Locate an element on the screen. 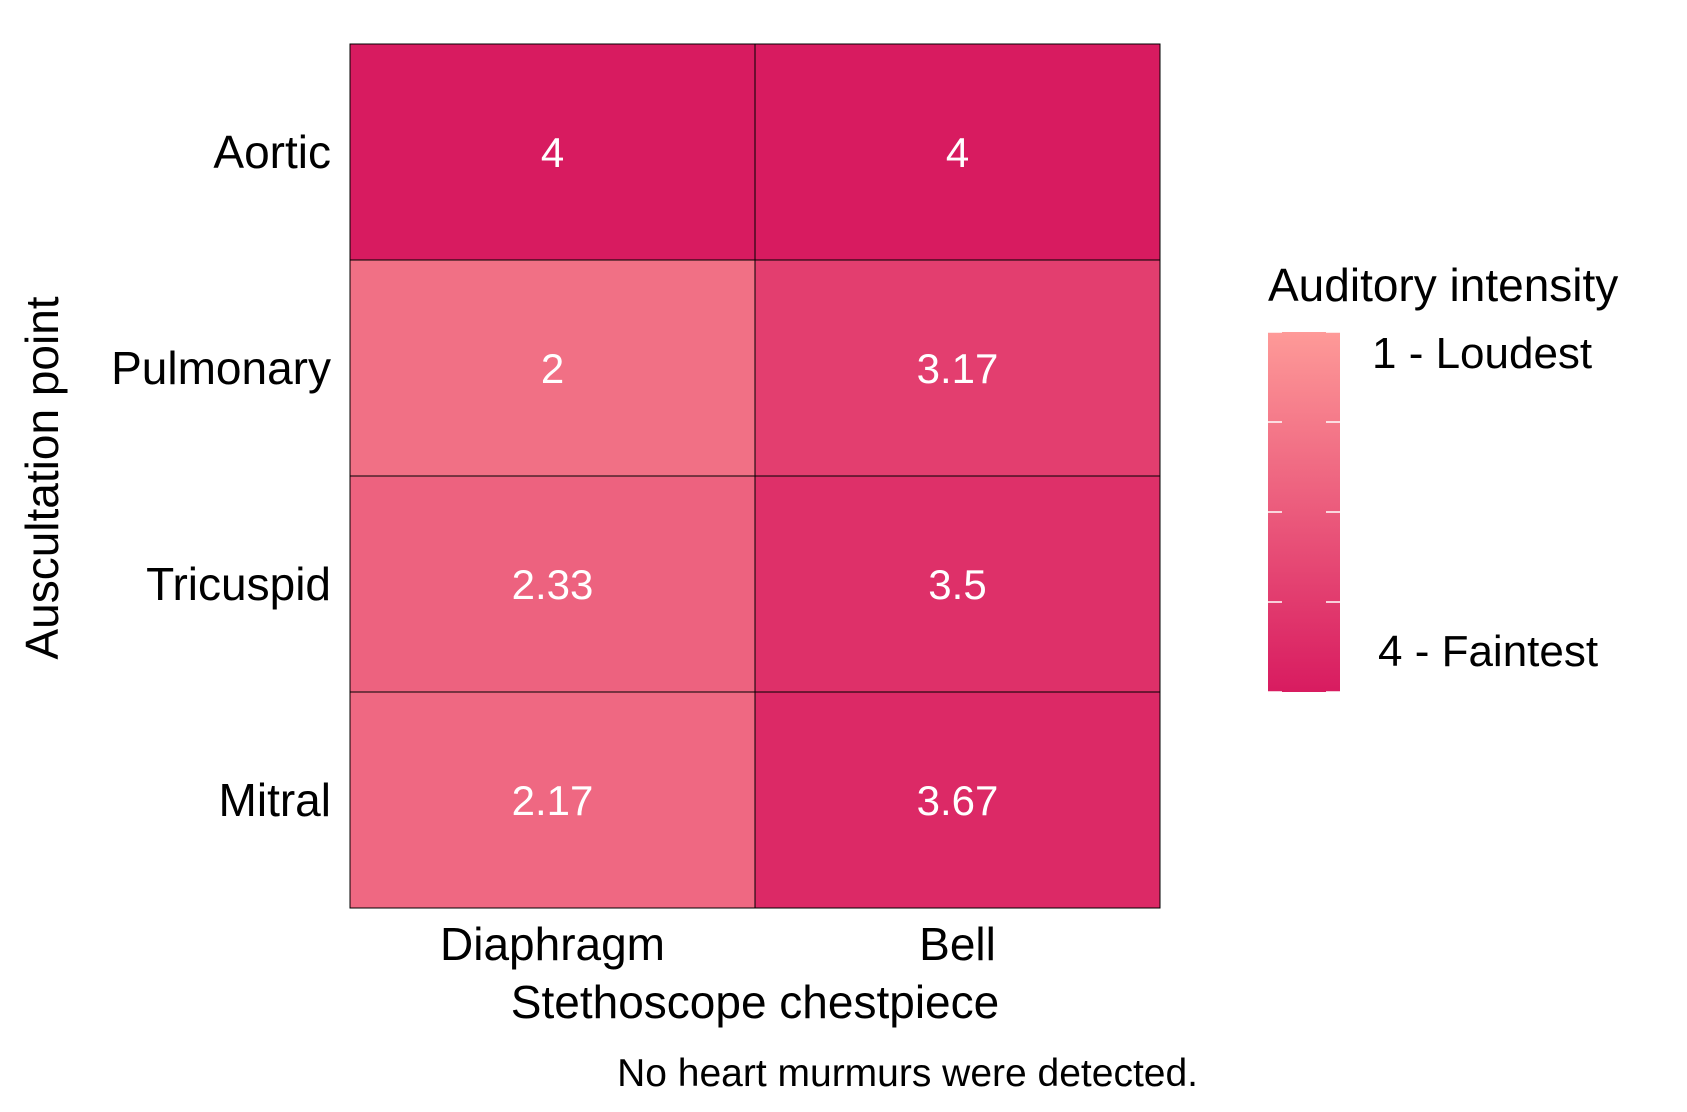  legend-labels: 1 - Loudest 4 - Faintest is located at coordinates (1485, 502).